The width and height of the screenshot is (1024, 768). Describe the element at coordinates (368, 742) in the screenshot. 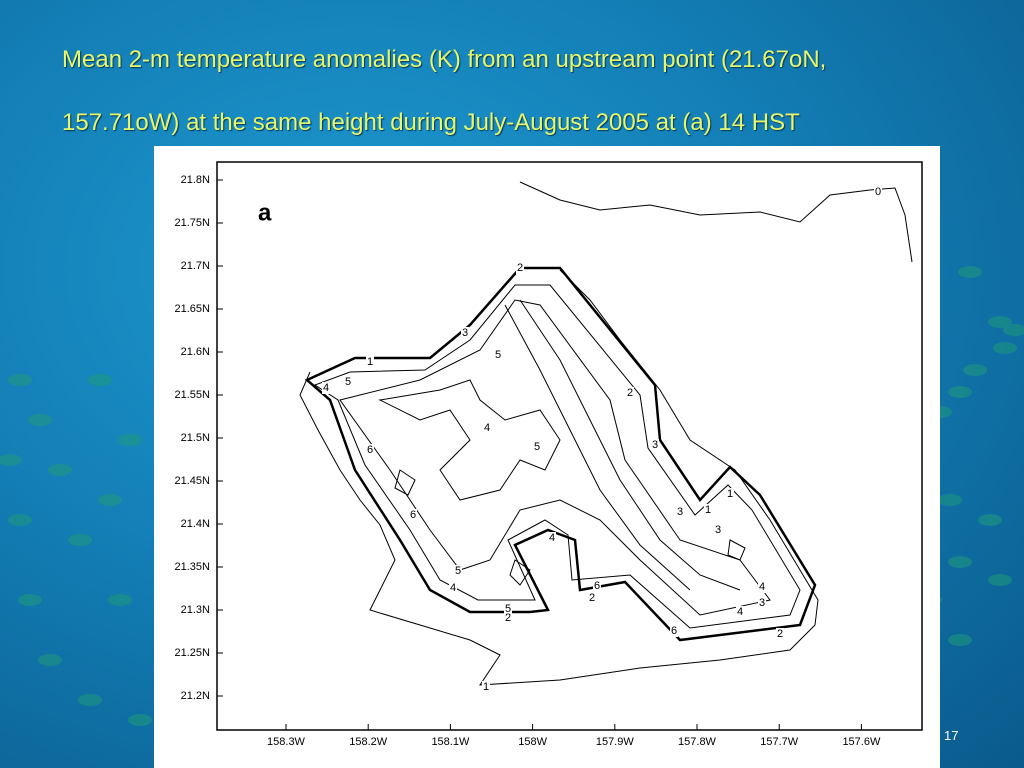

I see `x-tick-label: 158.2W` at that location.